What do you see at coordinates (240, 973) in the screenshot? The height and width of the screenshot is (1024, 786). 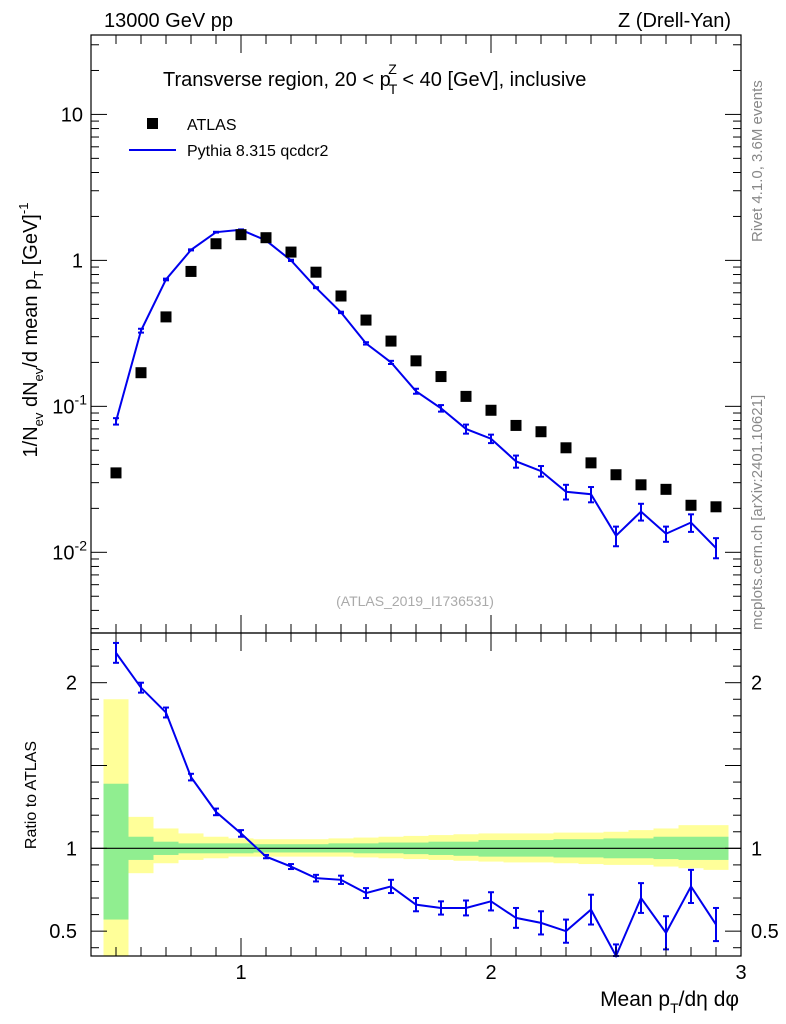 I see `x-tick-label: 1` at bounding box center [240, 973].